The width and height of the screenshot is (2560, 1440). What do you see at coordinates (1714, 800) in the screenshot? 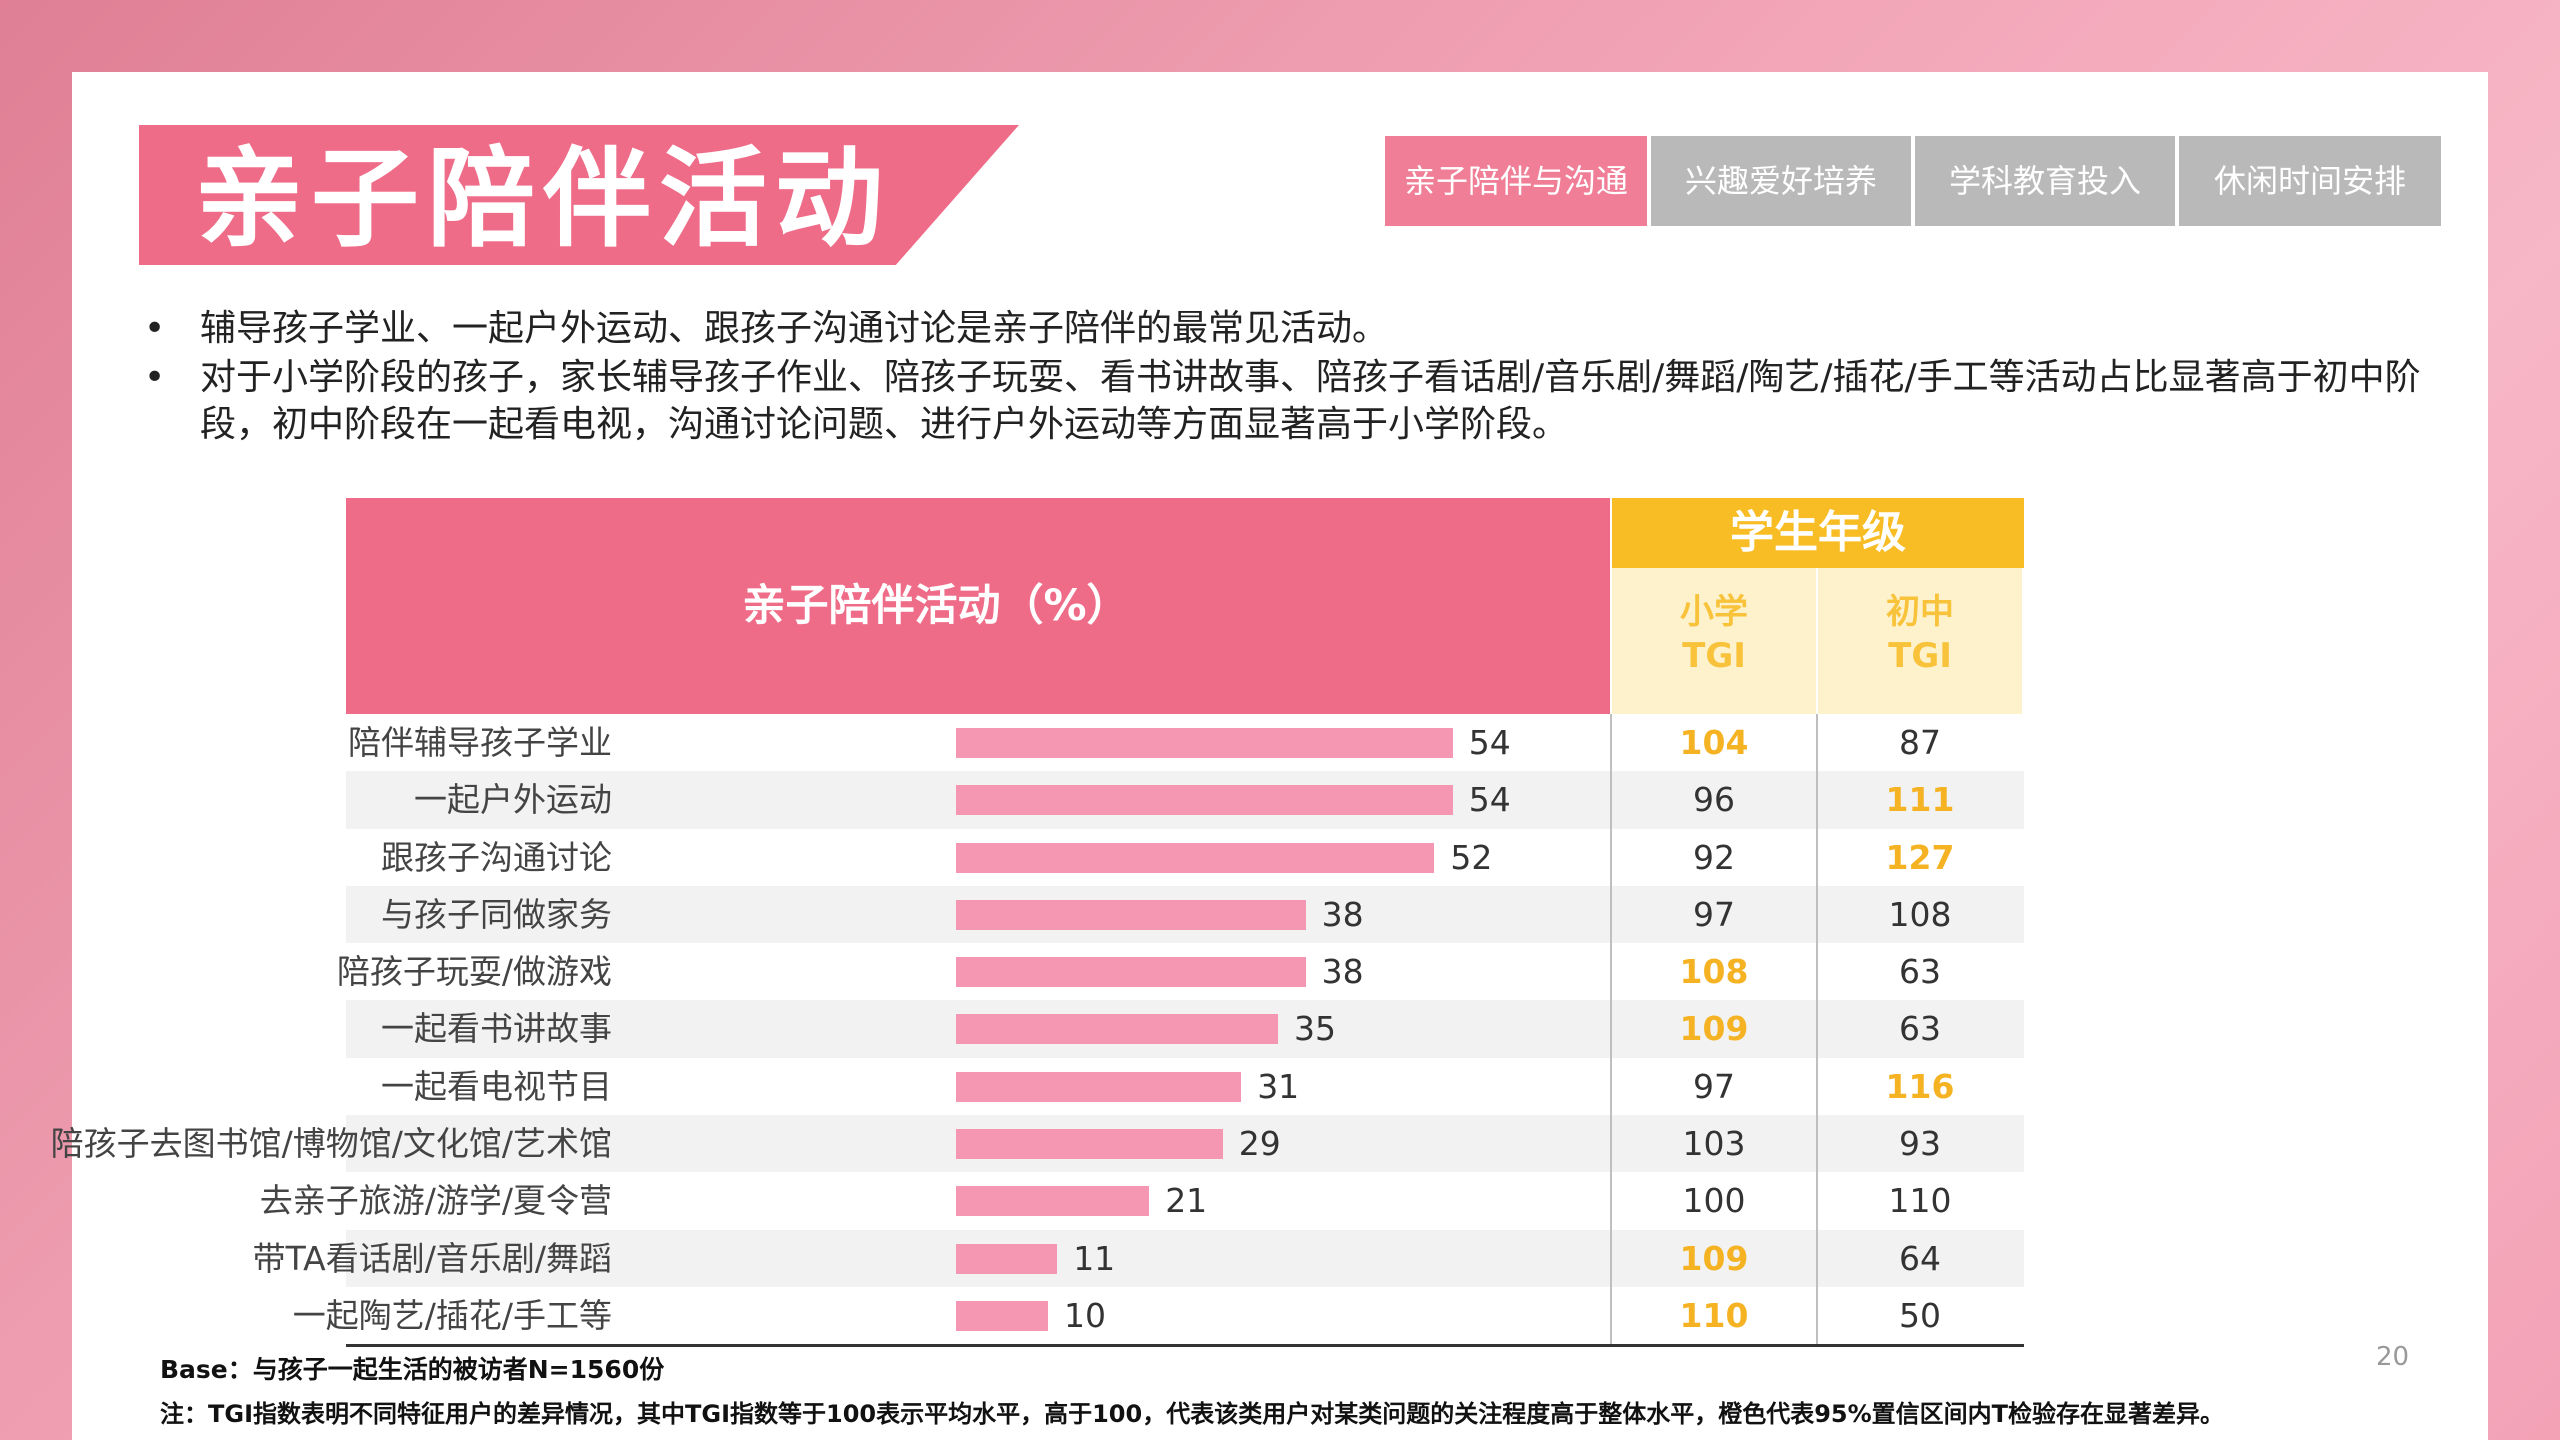
I see `tgi-primary-value: 96` at bounding box center [1714, 800].